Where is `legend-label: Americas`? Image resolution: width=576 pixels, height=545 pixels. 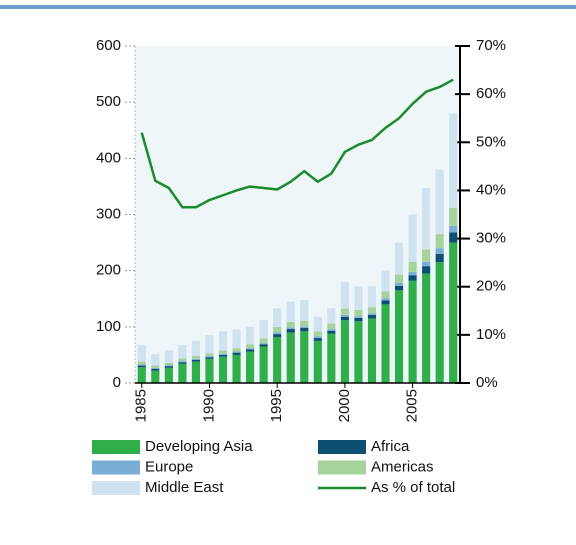
legend-label: Americas is located at coordinates (402, 466).